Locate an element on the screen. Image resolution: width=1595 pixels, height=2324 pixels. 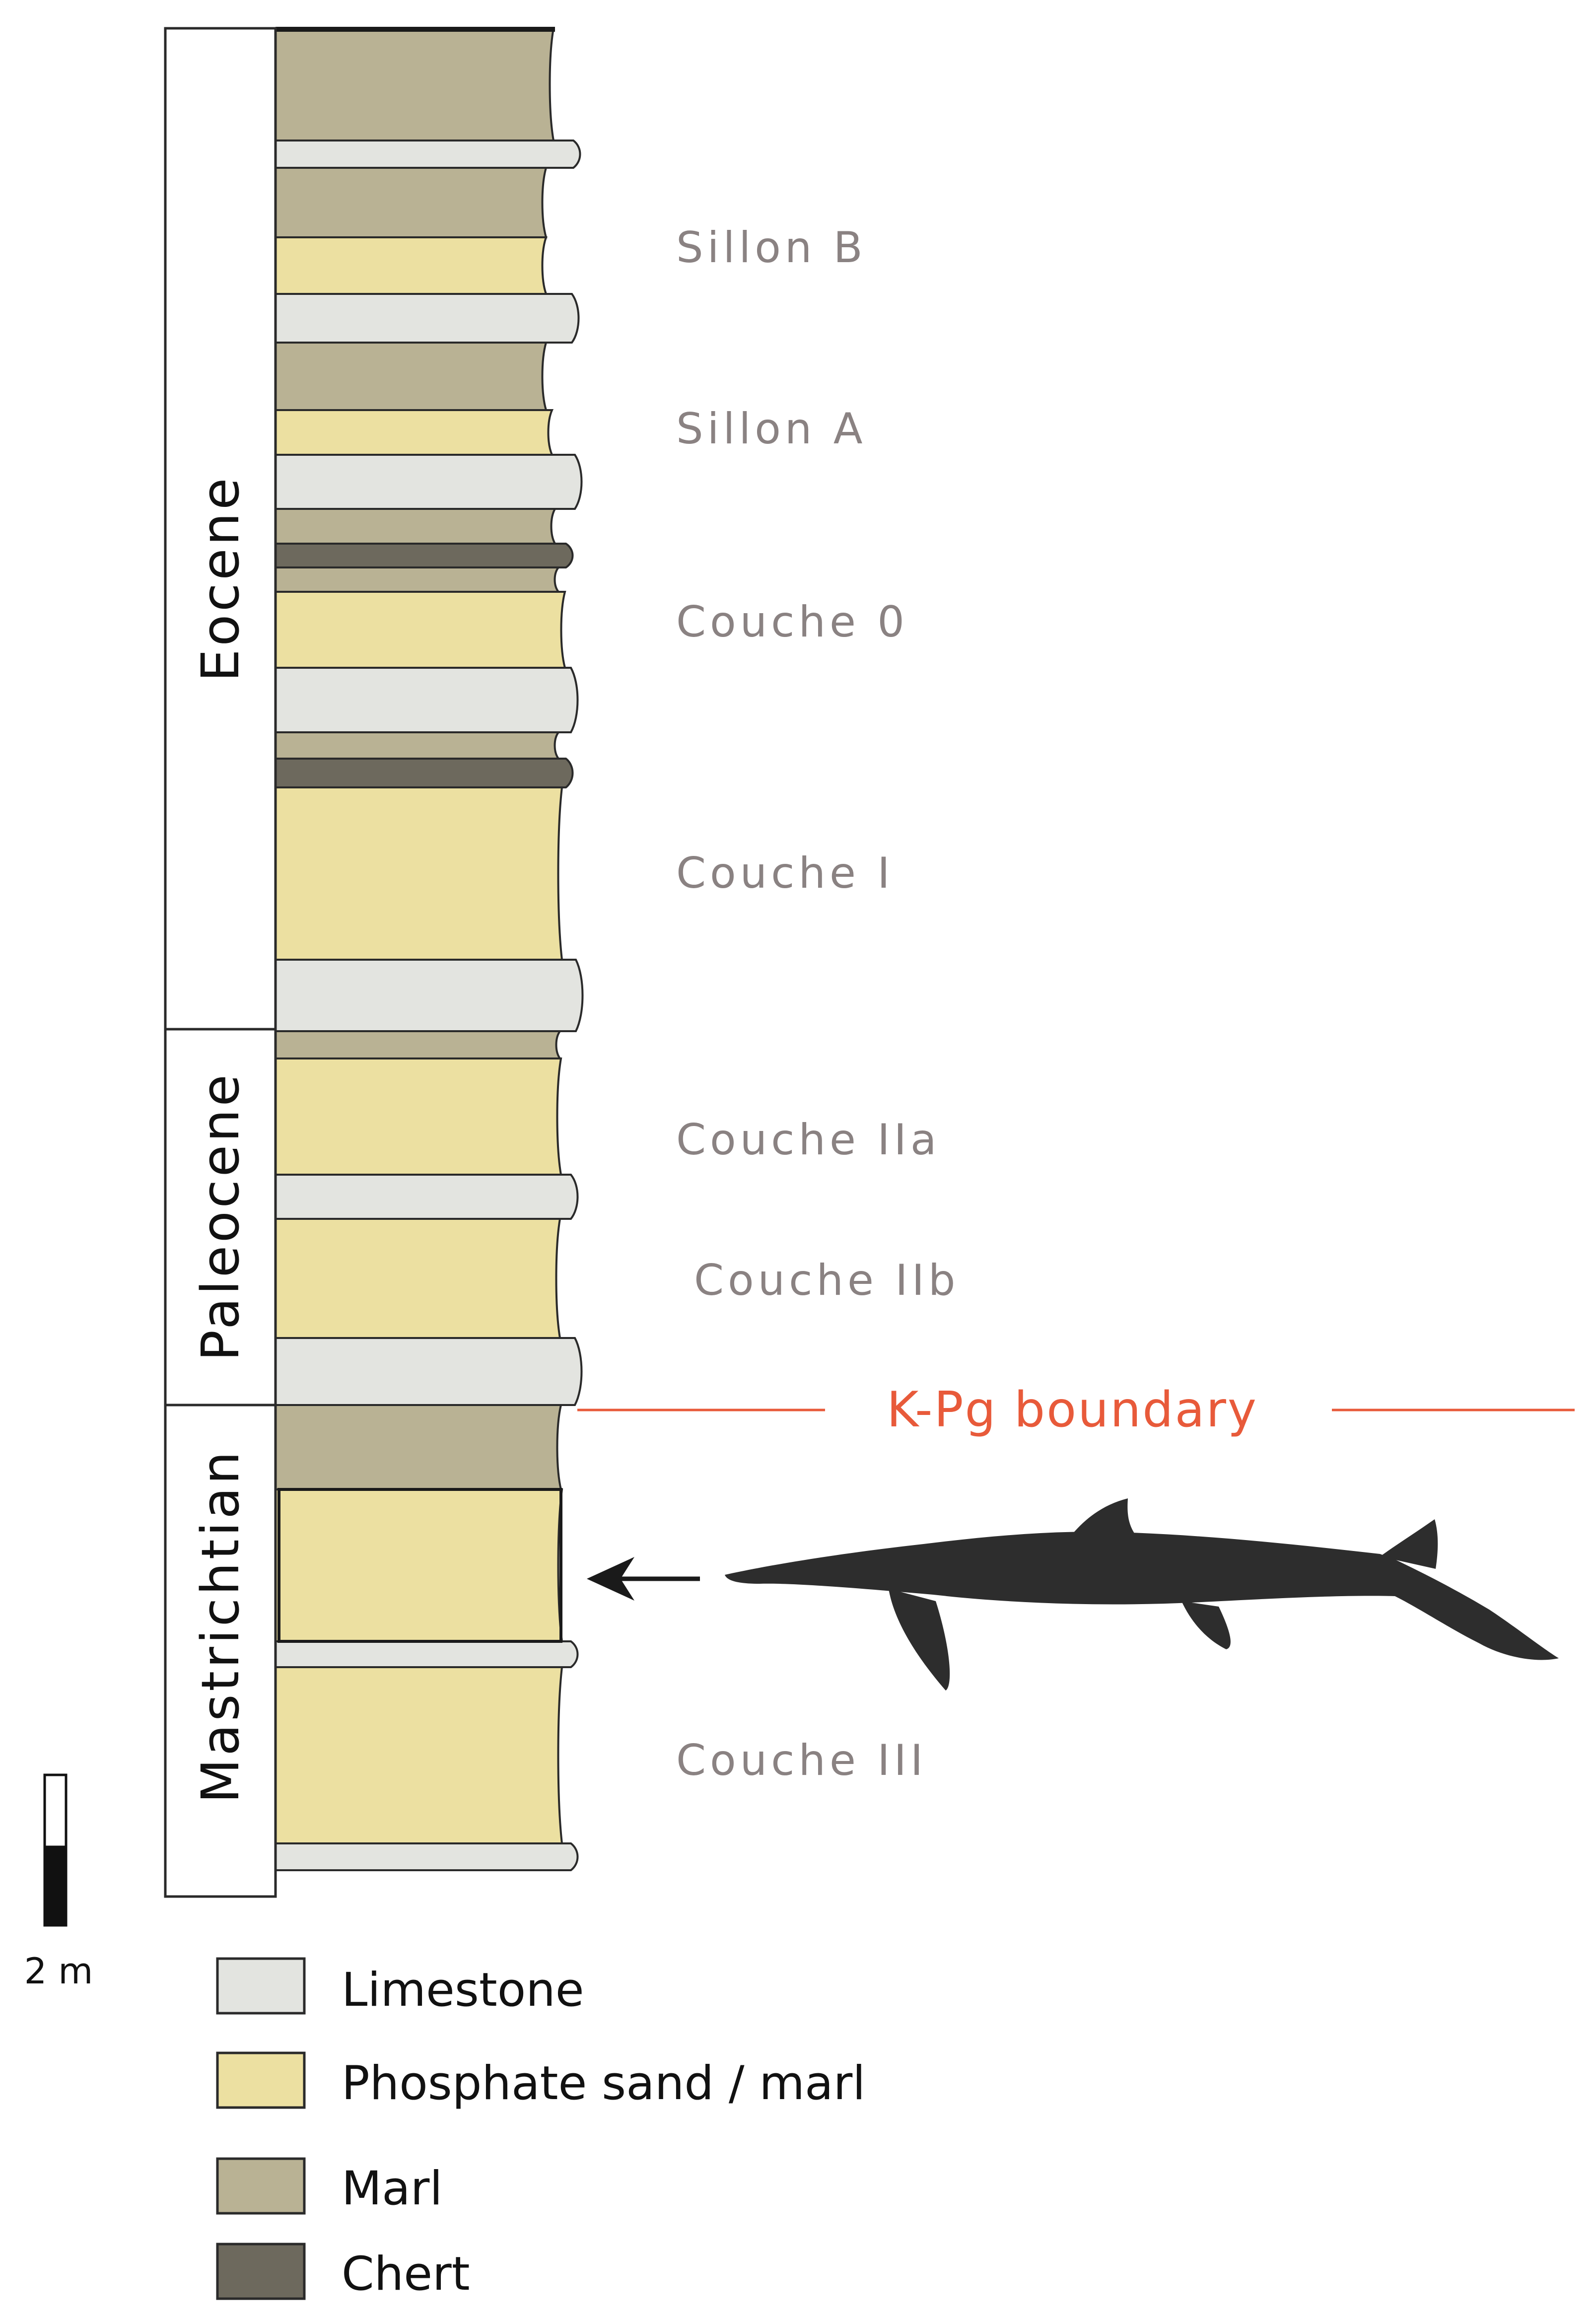
epoch-label-eocene: Eocene is located at coordinates (220, 578).